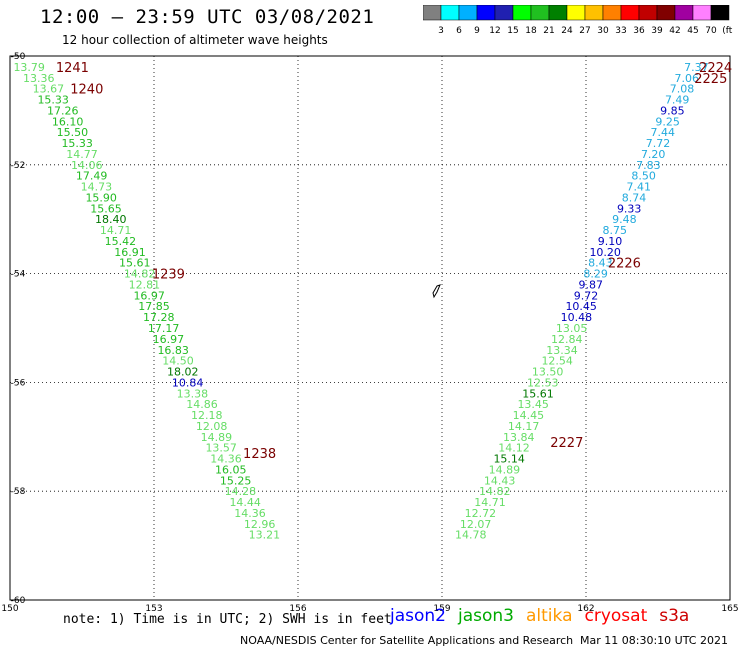  Describe the element at coordinates (297, 609) in the screenshot. I see `lon-tick-label: 156` at that location.